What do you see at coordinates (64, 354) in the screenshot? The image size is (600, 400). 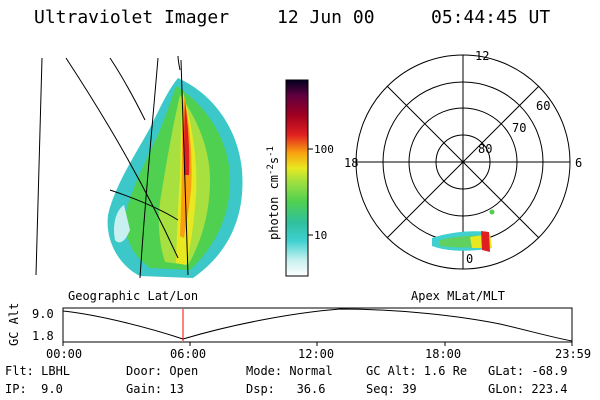 I see `xtick-0000: 00:00` at bounding box center [64, 354].